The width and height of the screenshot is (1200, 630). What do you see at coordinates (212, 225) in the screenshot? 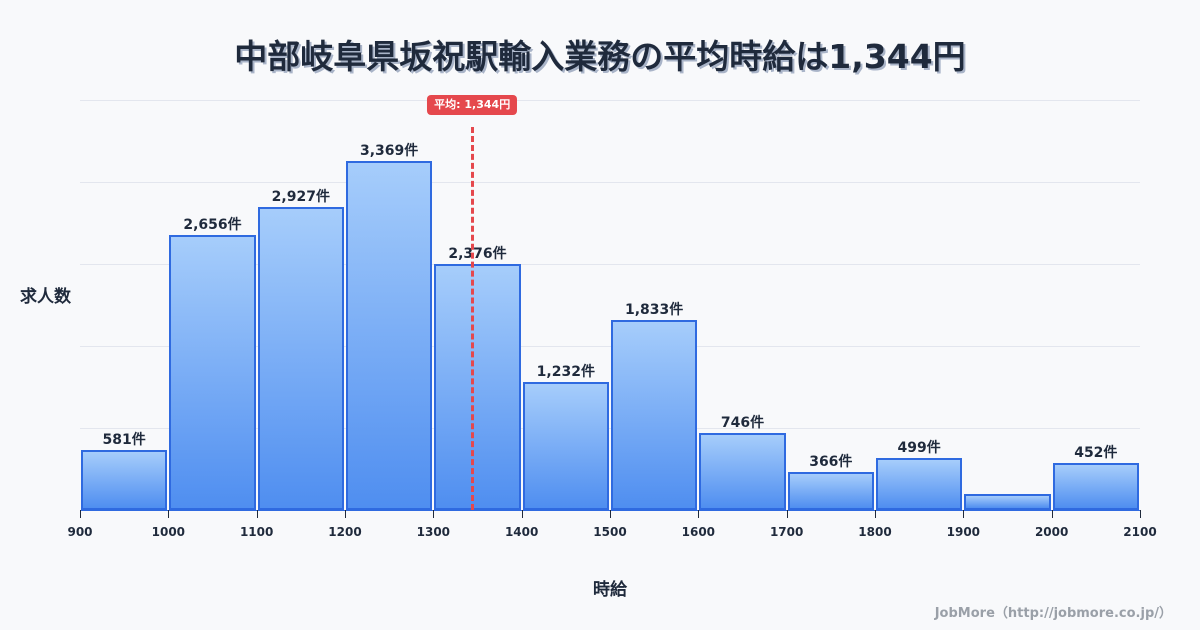
I see `bar-value-label: 2,656件` at bounding box center [212, 225].